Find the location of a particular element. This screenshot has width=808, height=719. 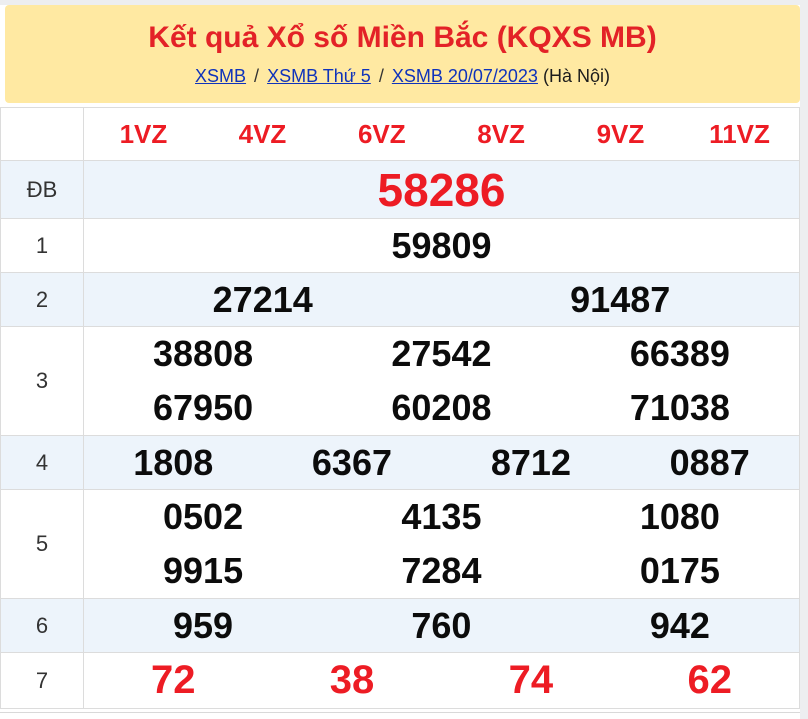

column-header-6vz: 6VZ is located at coordinates (381, 133).